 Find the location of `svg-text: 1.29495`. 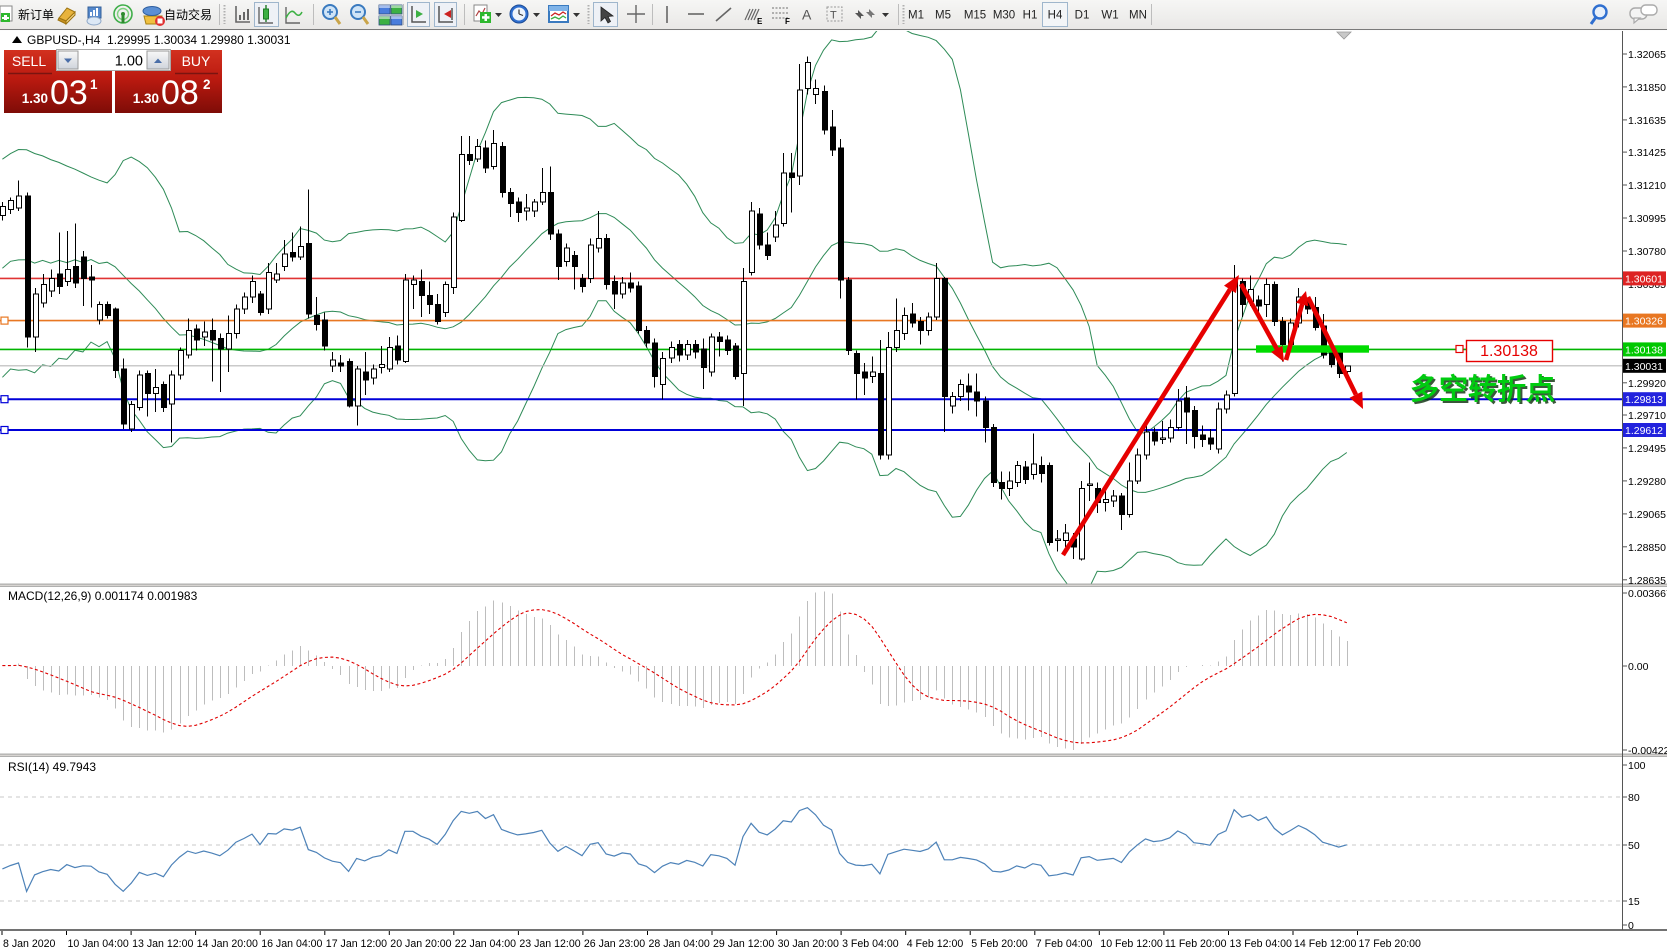

svg-text: 1.29495 is located at coordinates (1647, 449).